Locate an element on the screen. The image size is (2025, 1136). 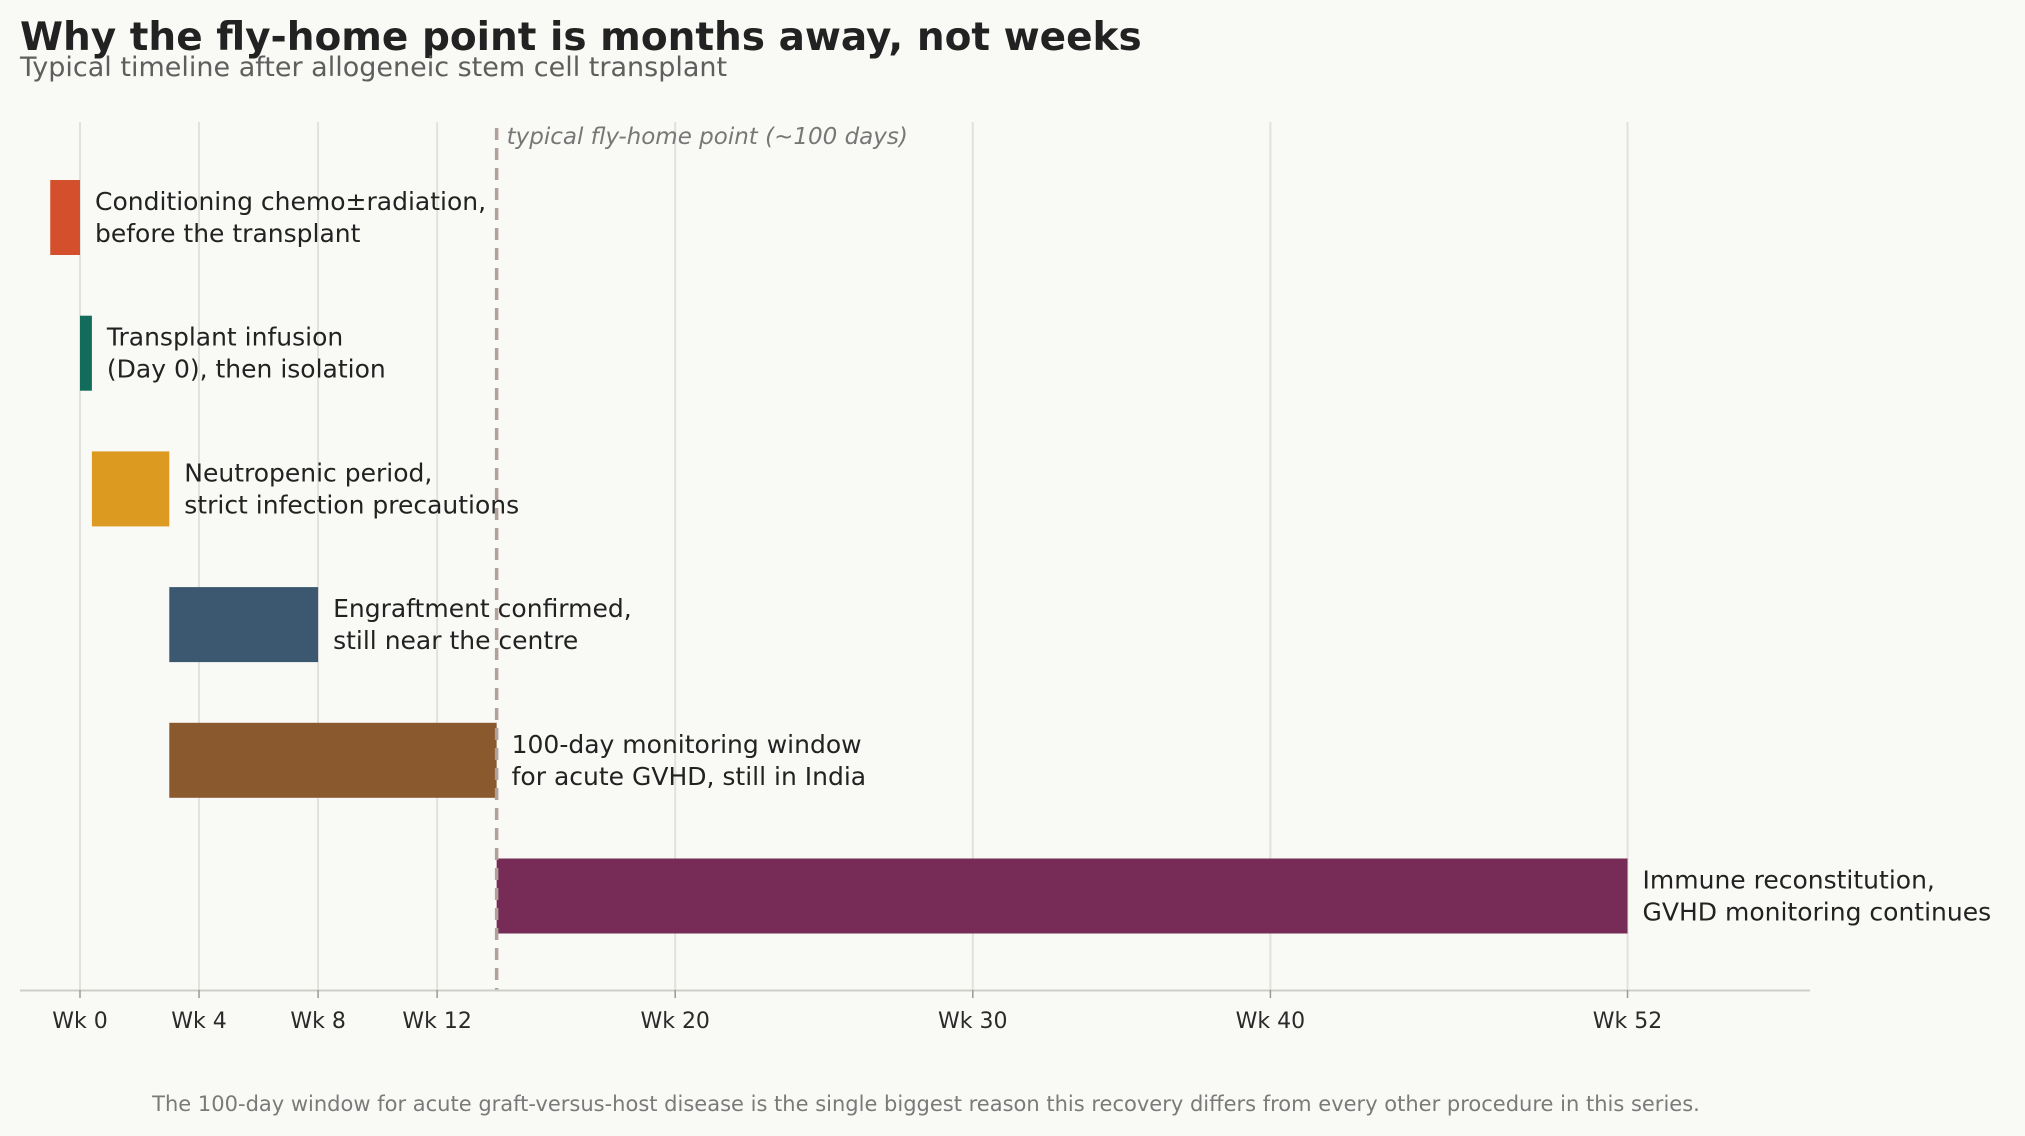
phase-label: for acute GVHD, still in India is located at coordinates (689, 776).